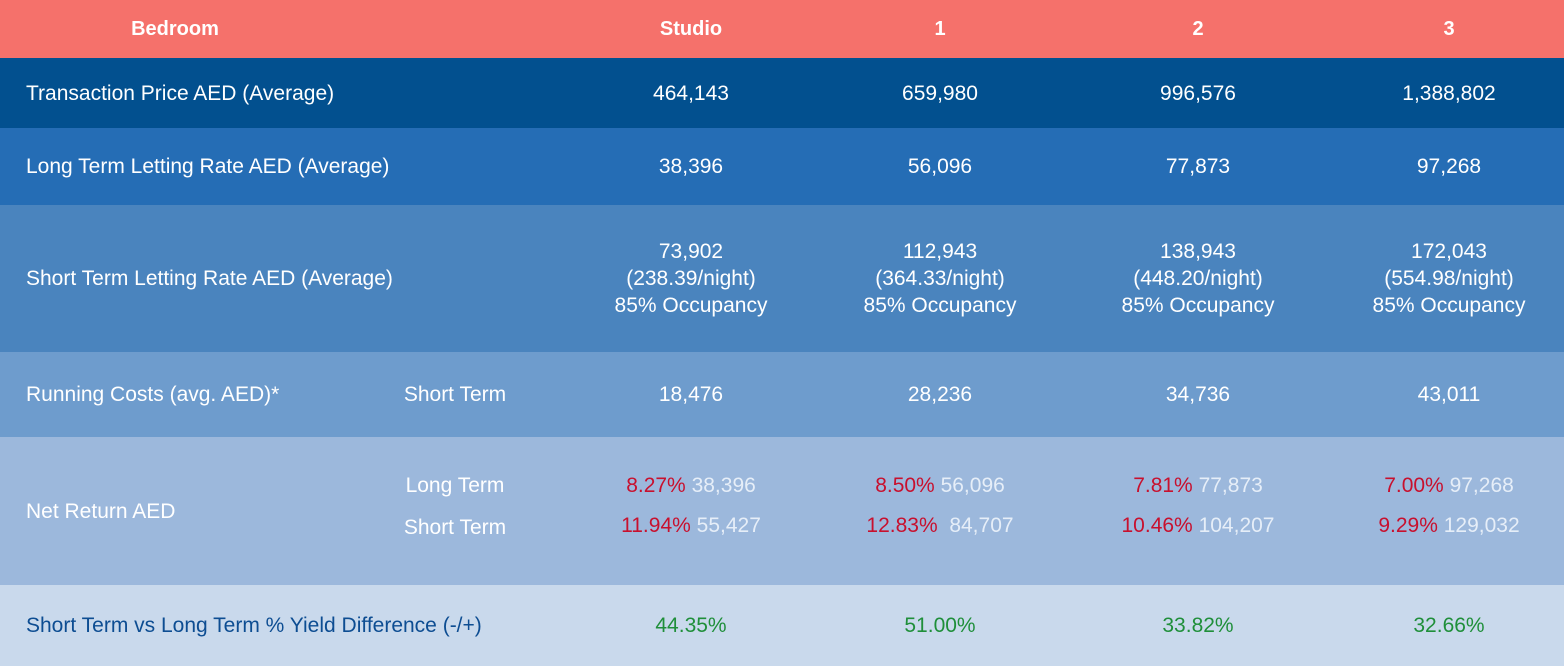 This screenshot has height=666, width=1564. I want to click on header-studio: Studio, so click(691, 28).